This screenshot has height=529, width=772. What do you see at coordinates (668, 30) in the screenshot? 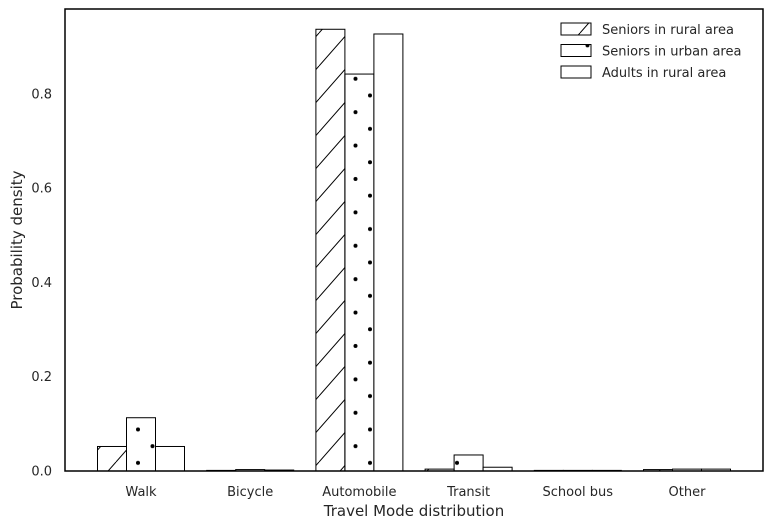
I see `legend-label: Seniors in rural area` at bounding box center [668, 30].